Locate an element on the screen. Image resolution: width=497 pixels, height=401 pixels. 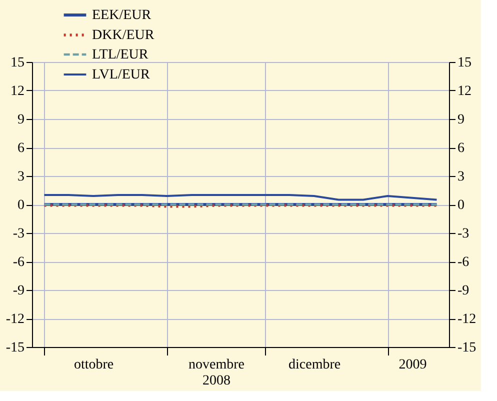
y-tick-label: -6 is located at coordinates (18, 262).